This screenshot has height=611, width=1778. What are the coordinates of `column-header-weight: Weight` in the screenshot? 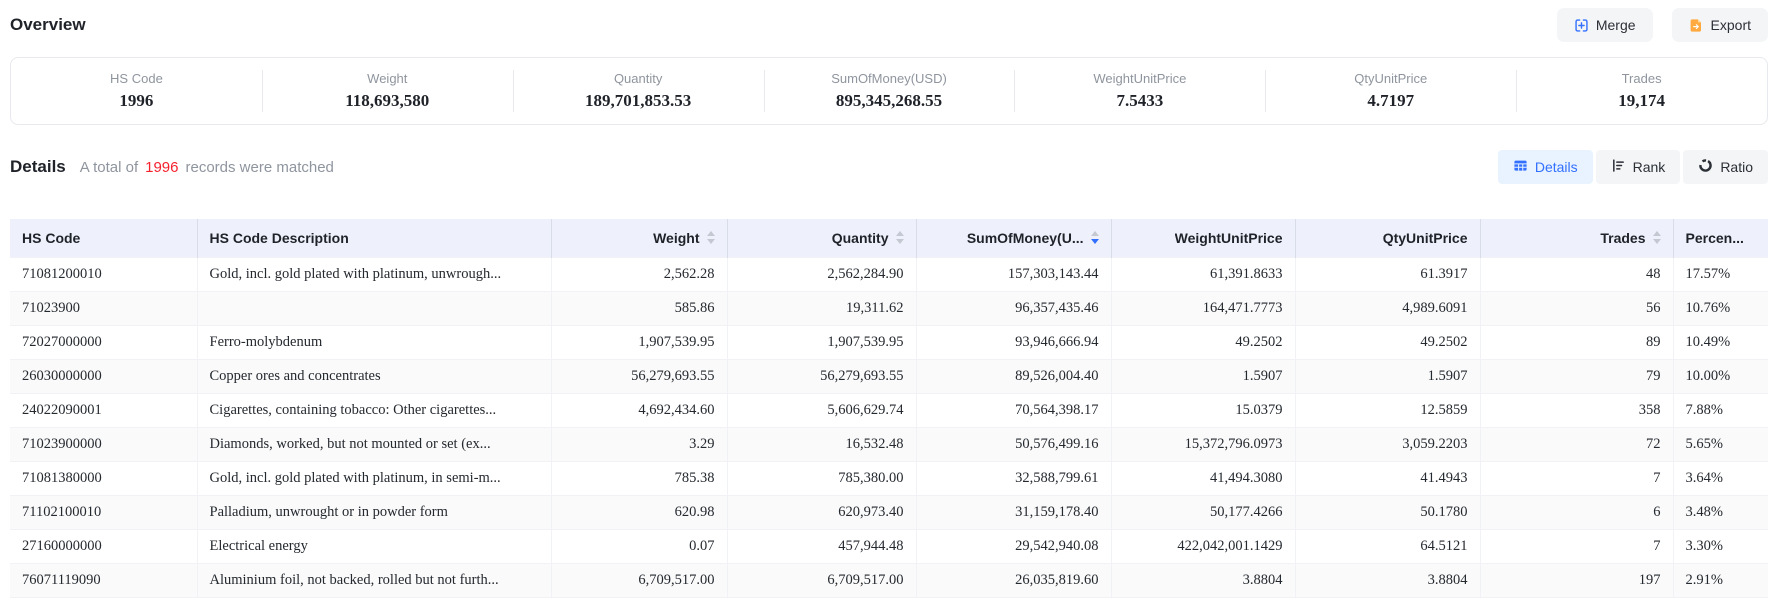 It's located at (639, 238).